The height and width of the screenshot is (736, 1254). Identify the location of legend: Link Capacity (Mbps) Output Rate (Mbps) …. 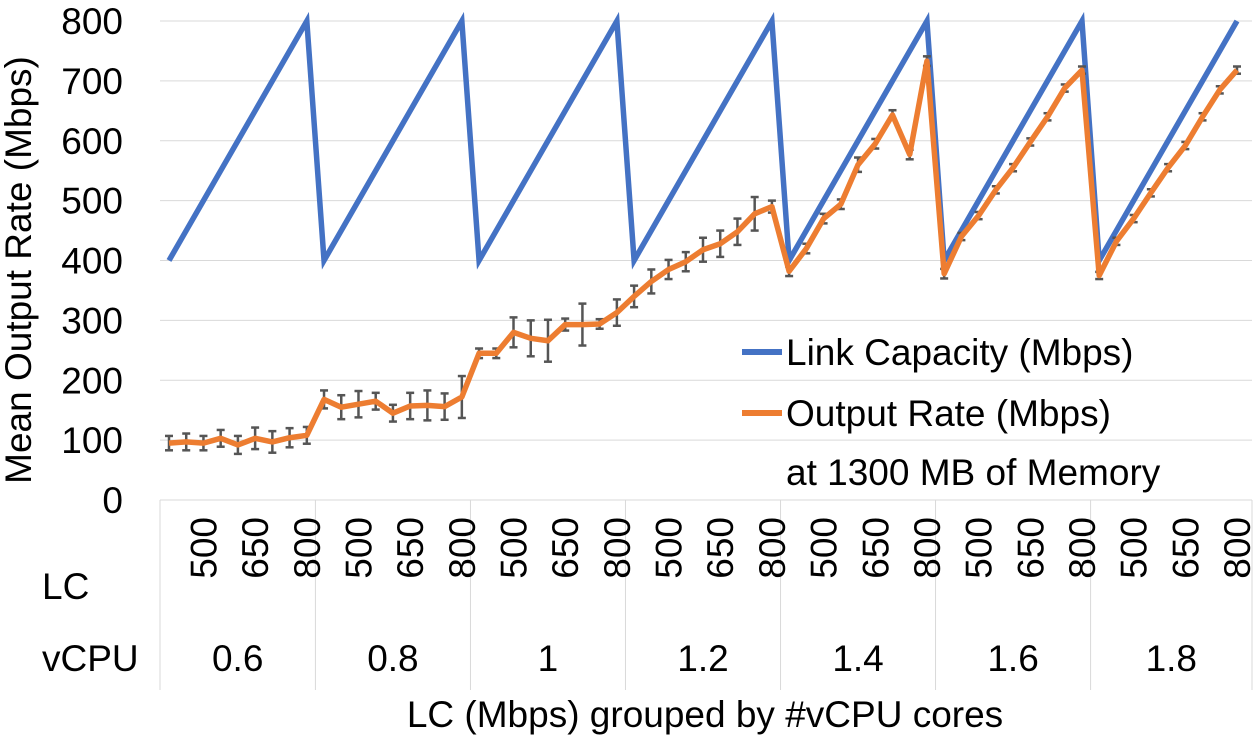
(951, 412).